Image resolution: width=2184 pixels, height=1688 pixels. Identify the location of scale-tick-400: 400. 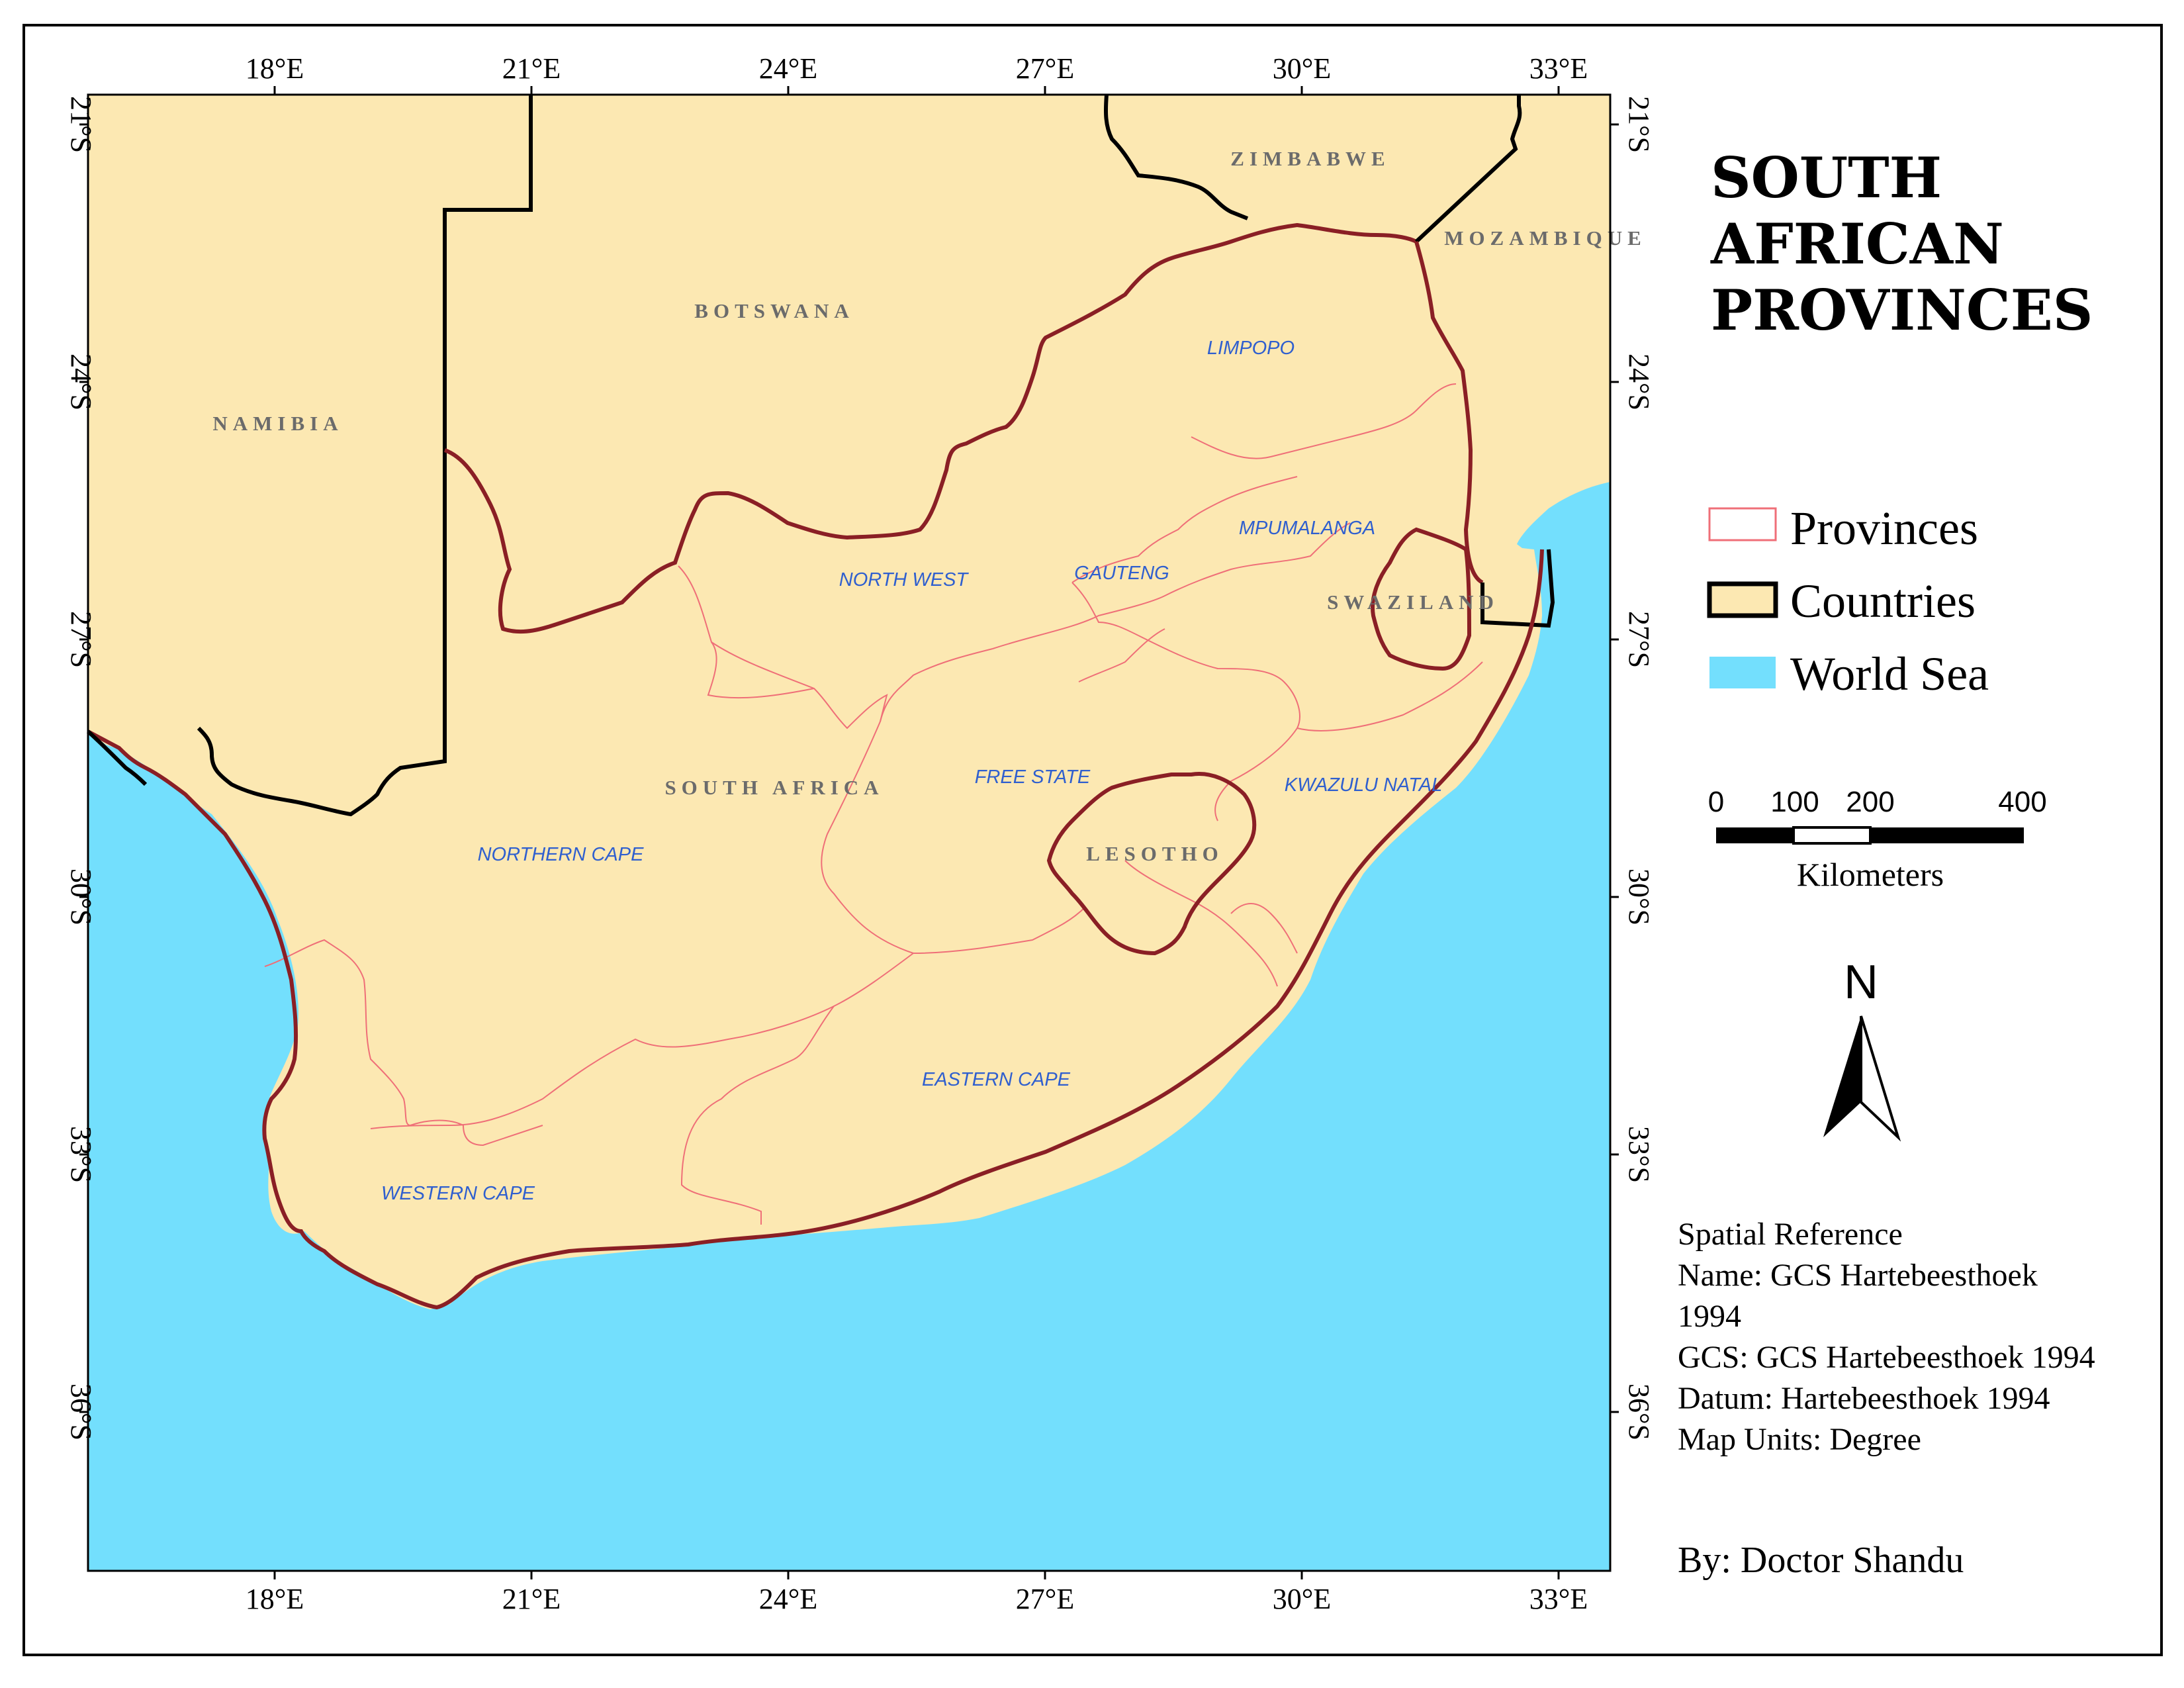
(2022, 802).